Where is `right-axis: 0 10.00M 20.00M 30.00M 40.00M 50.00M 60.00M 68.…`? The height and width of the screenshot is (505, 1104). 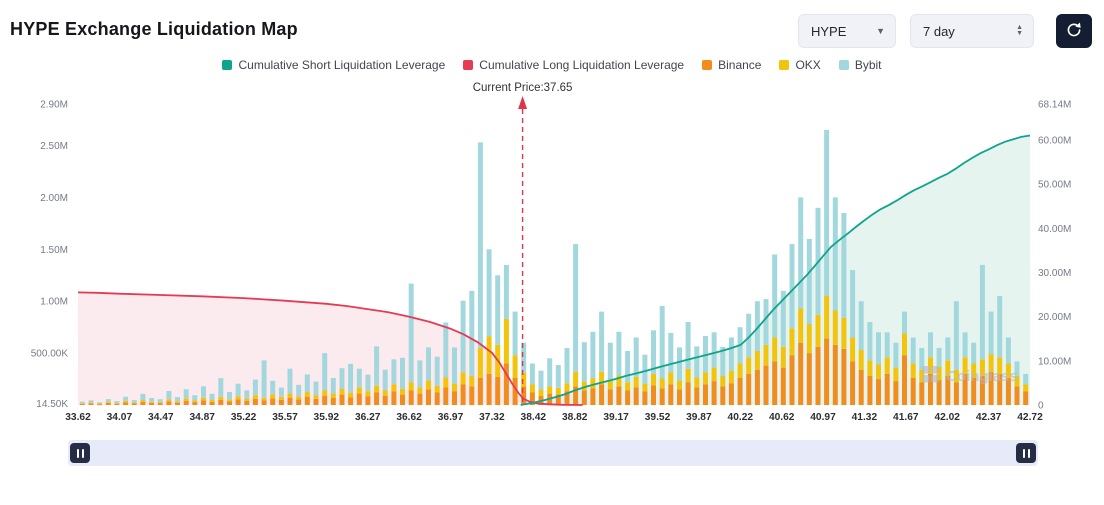
right-axis: 0 10.00M 20.00M 30.00M 40.00M 50.00M 60.00M 68.… is located at coordinates (1054, 256).